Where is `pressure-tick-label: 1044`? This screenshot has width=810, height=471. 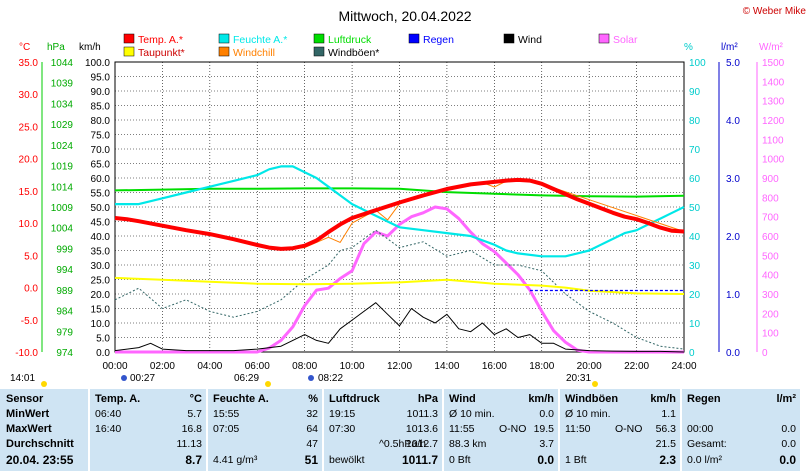
pressure-tick-label: 1044 is located at coordinates (62, 63).